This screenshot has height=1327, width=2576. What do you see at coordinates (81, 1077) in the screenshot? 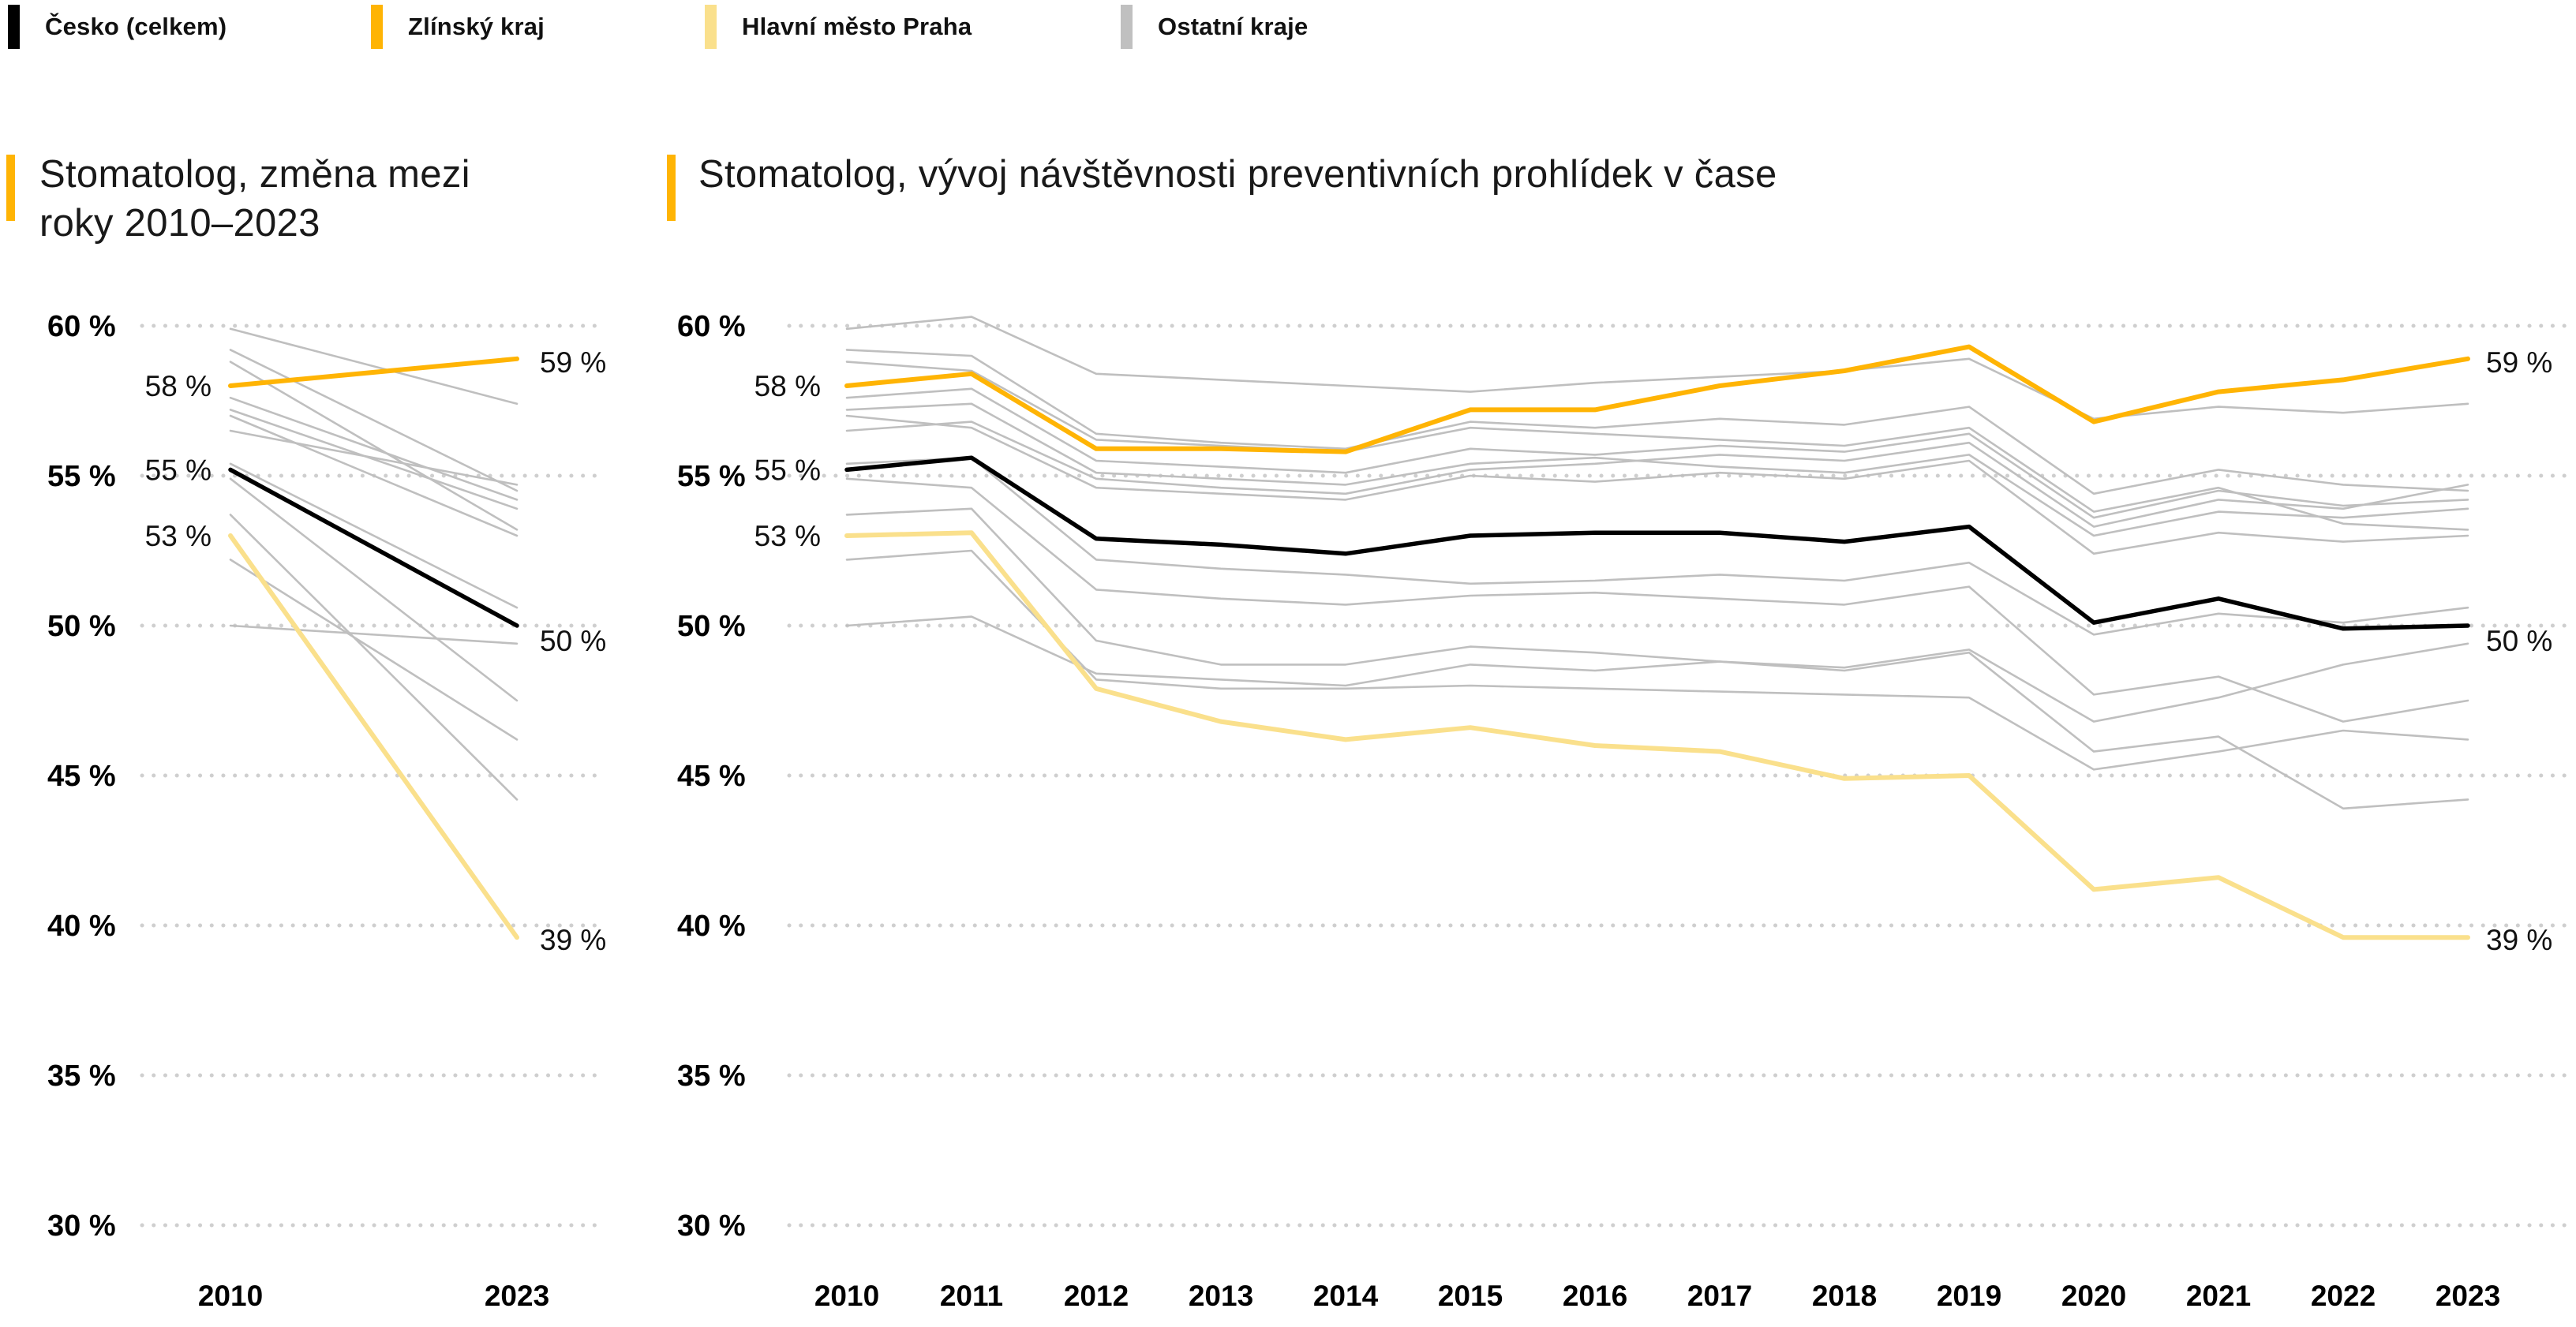
I see `ytick-left: 35 %` at bounding box center [81, 1077].